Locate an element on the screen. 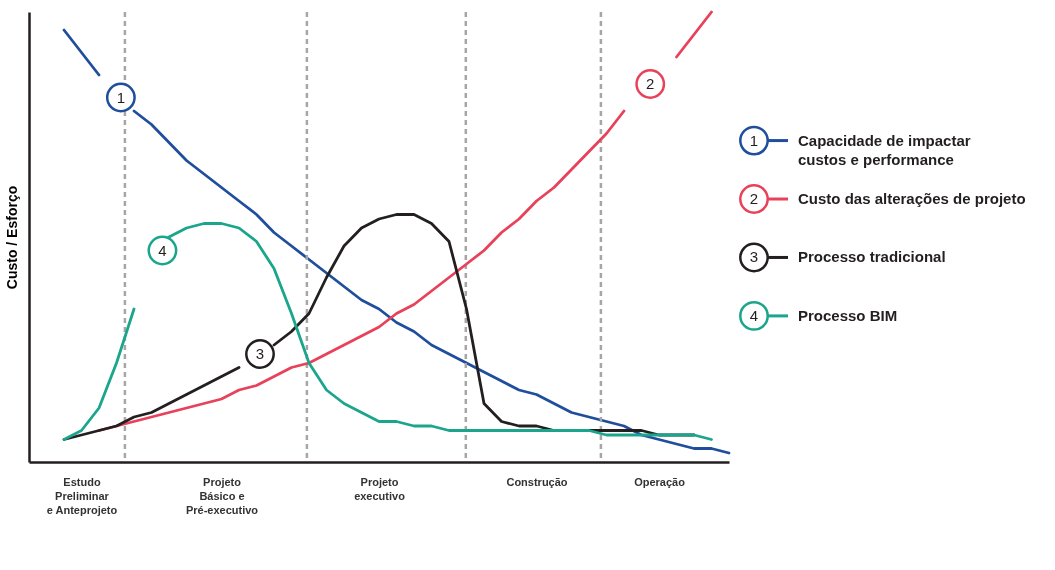 The height and width of the screenshot is (570, 1055). y-axis-title: Custo / Esforço is located at coordinates (11, 237).